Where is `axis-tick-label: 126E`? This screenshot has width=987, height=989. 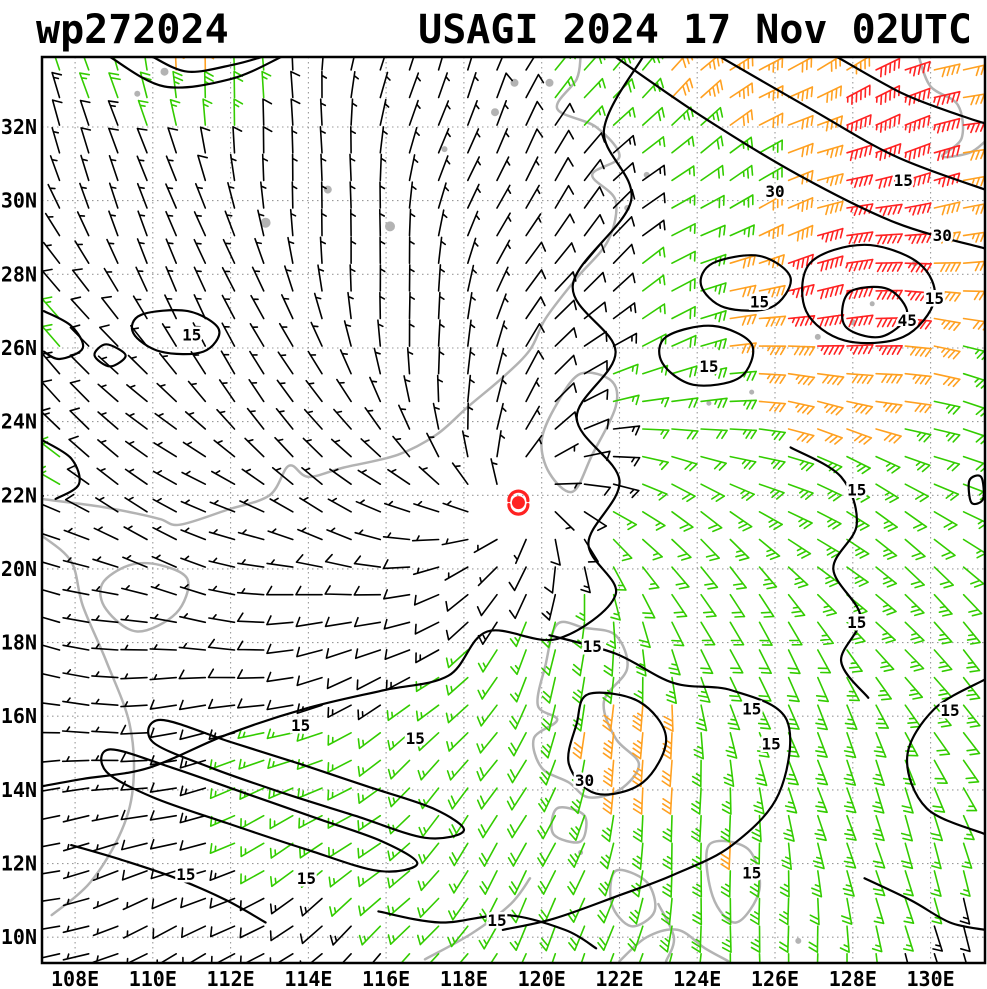 axis-tick-label: 126E is located at coordinates (775, 978).